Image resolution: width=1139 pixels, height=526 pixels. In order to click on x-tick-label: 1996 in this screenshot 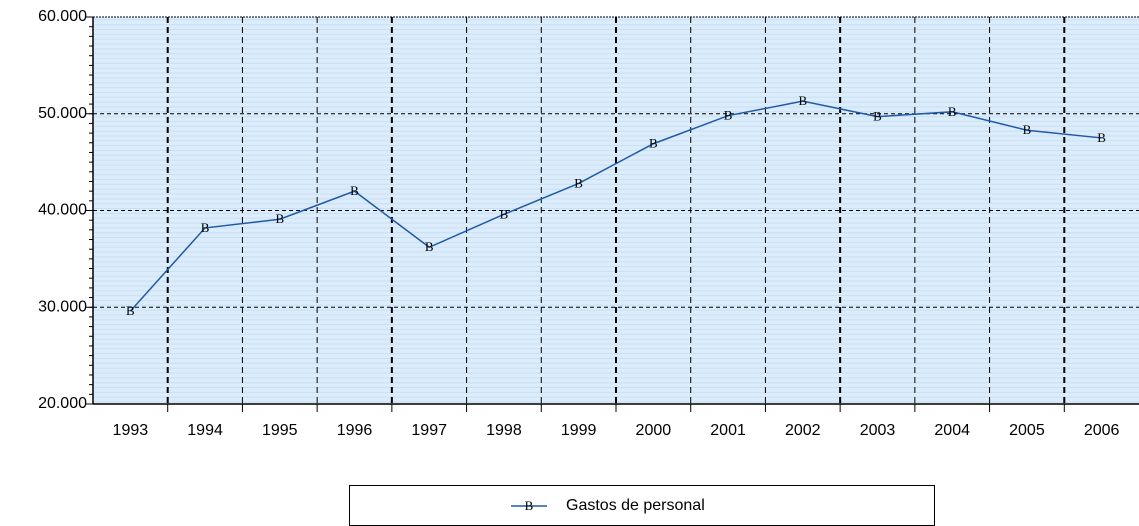, I will do `click(355, 430)`.